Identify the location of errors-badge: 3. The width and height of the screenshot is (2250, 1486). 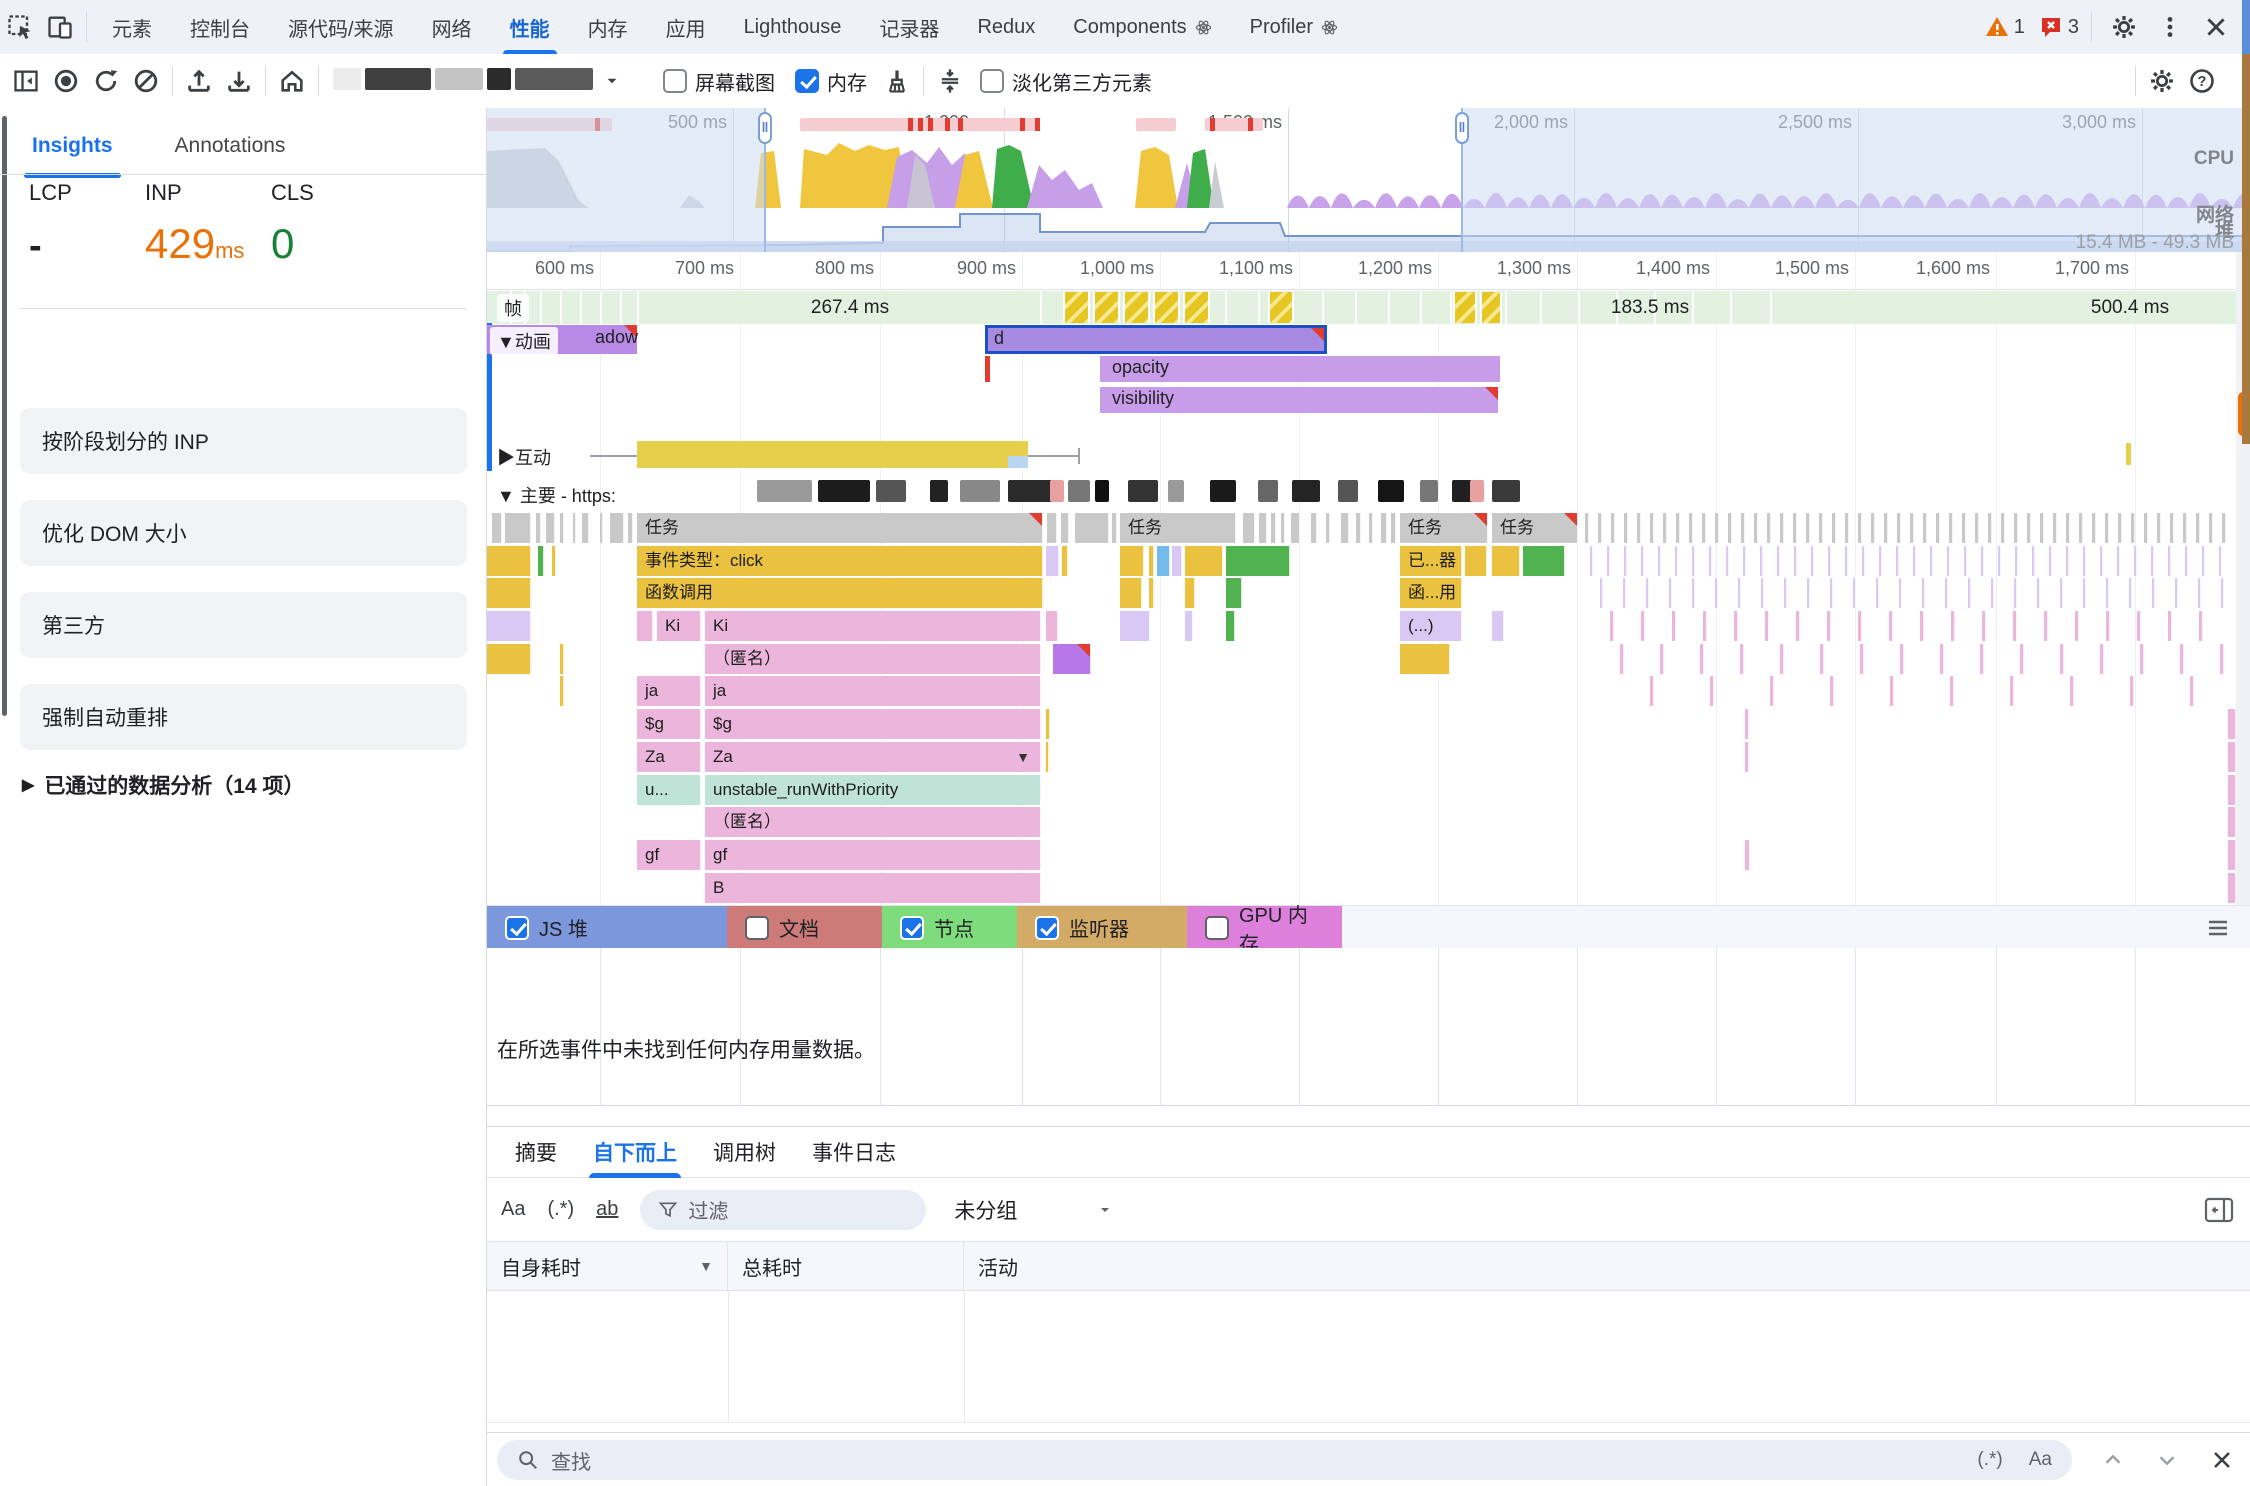
(2059, 27).